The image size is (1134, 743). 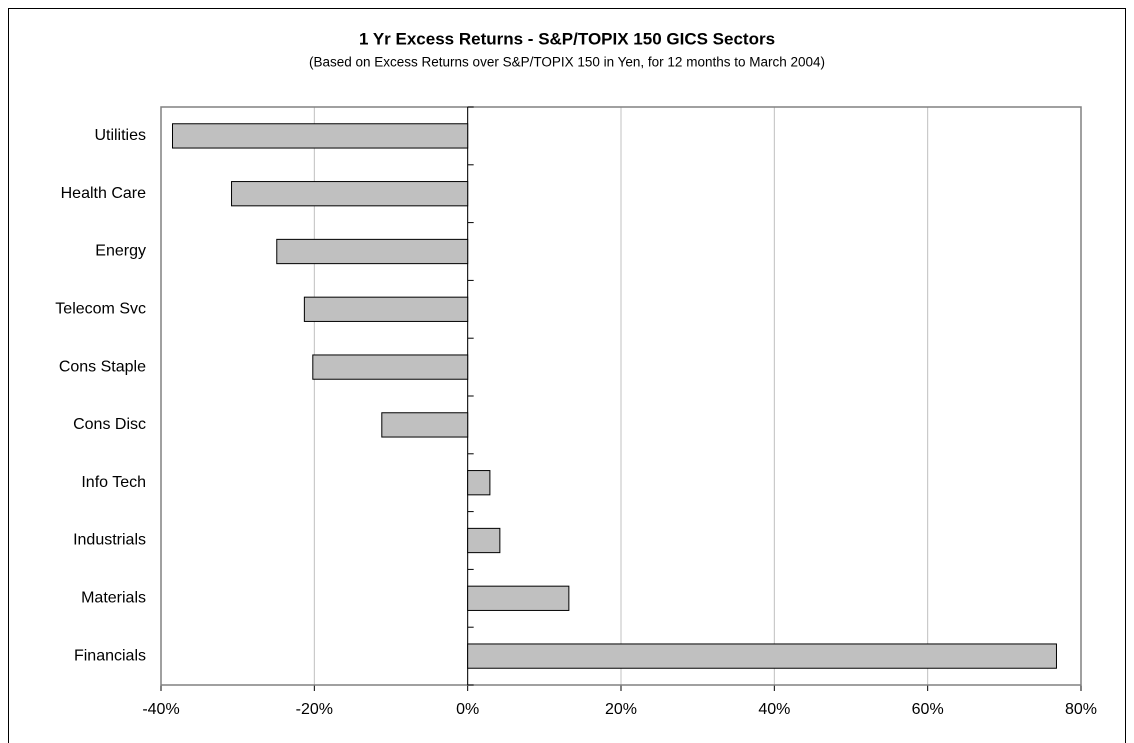 I want to click on x-tick-label: -20%, so click(x=314, y=709).